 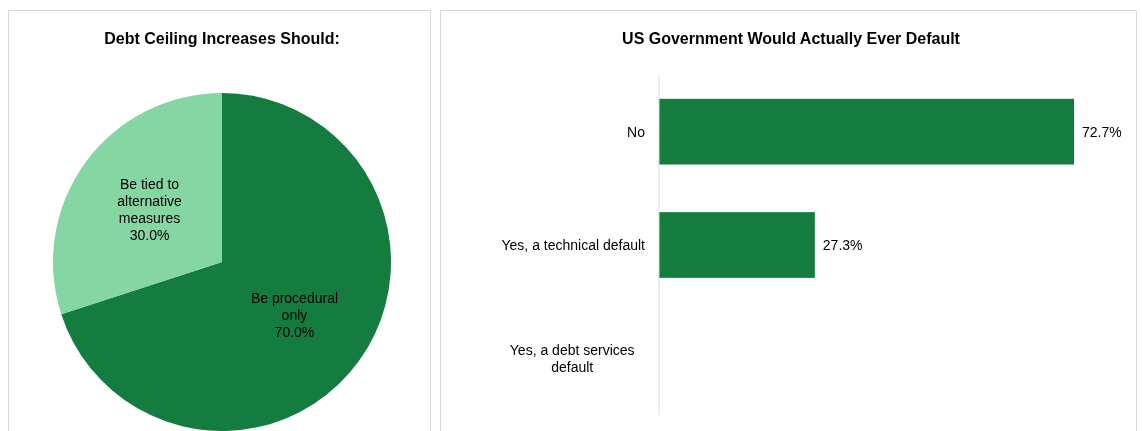 I want to click on chart-title: US Government Would Actually Ever Default, so click(x=791, y=38).